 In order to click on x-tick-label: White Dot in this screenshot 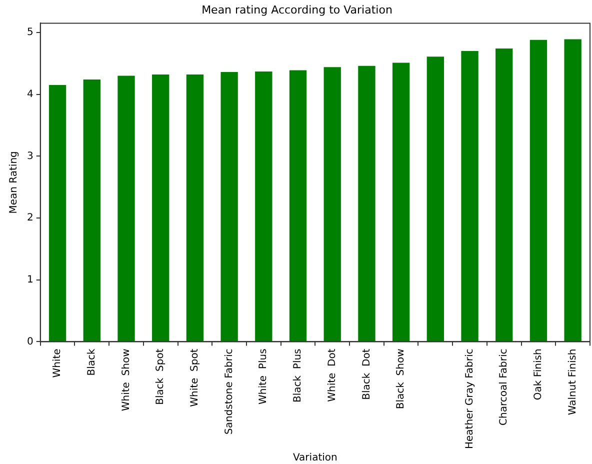, I will do `click(332, 375)`.